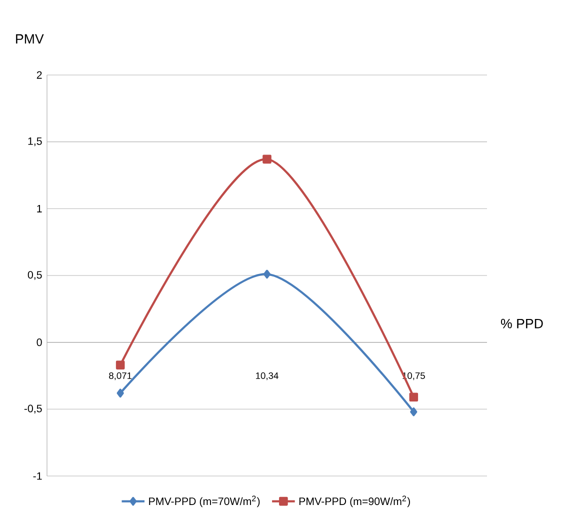  I want to click on y-tick-label: 1,5, so click(35, 141).